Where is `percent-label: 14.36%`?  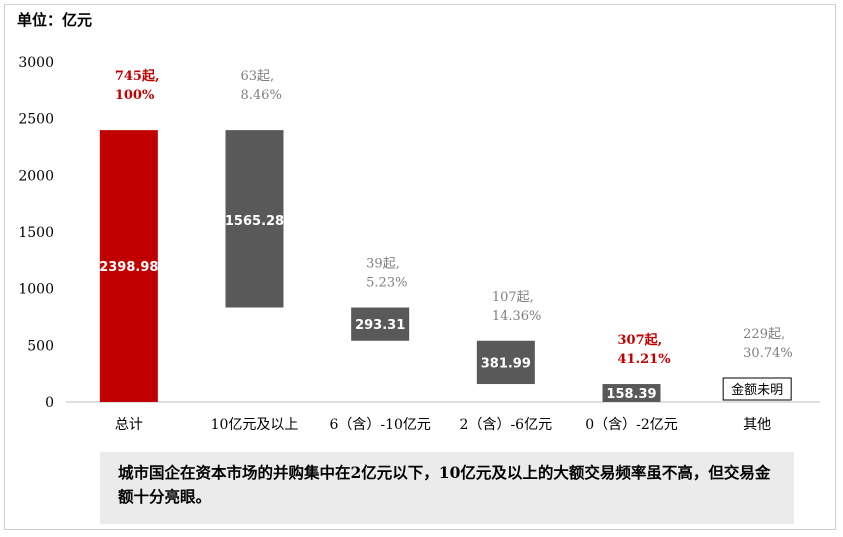
percent-label: 14.36% is located at coordinates (517, 316).